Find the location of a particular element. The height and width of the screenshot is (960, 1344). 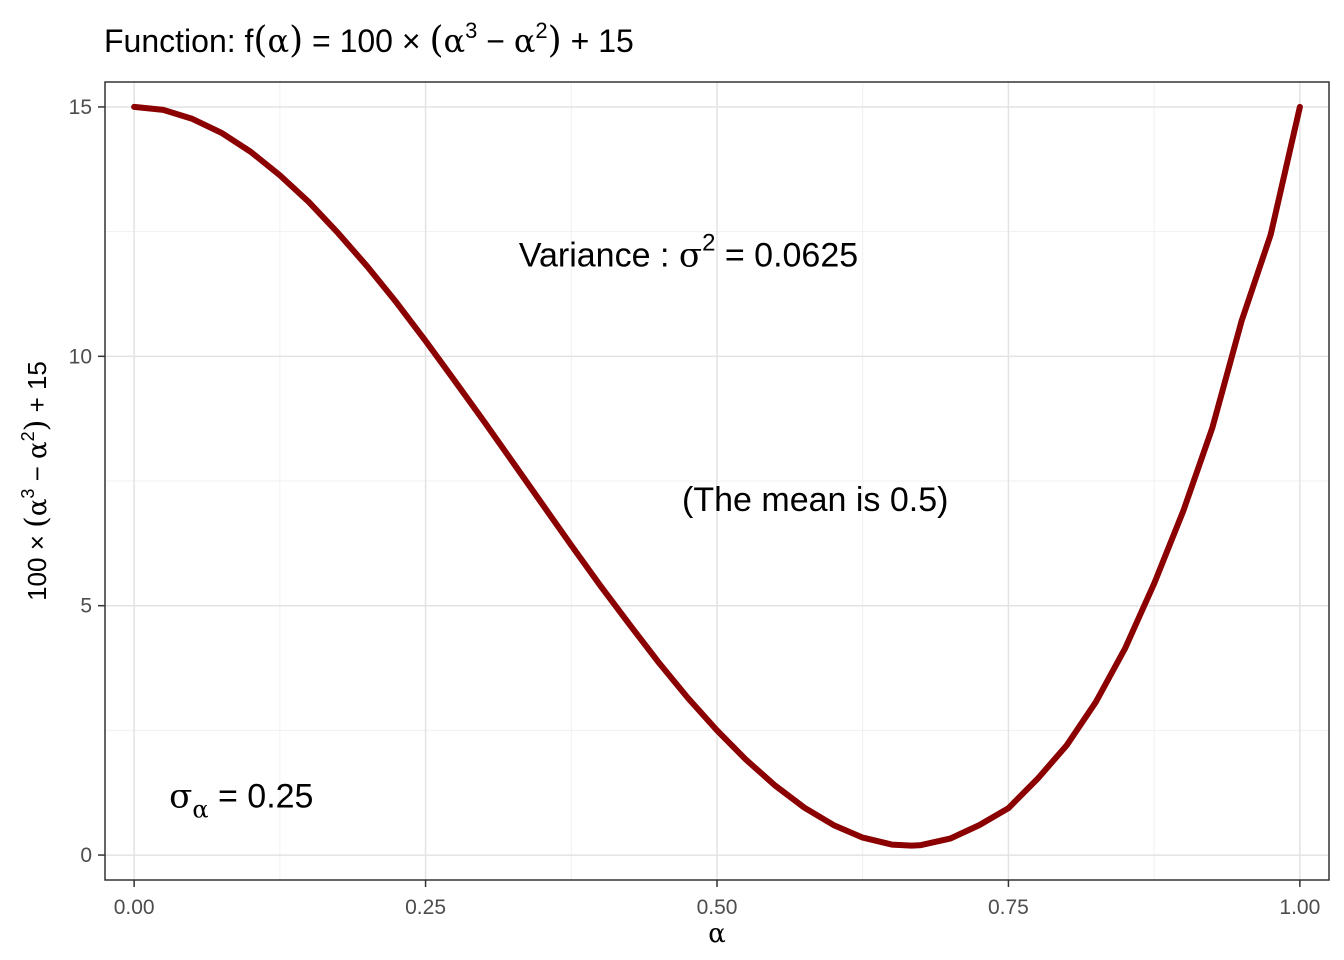

y-label-plus-15: + 15 is located at coordinates (37, 390).